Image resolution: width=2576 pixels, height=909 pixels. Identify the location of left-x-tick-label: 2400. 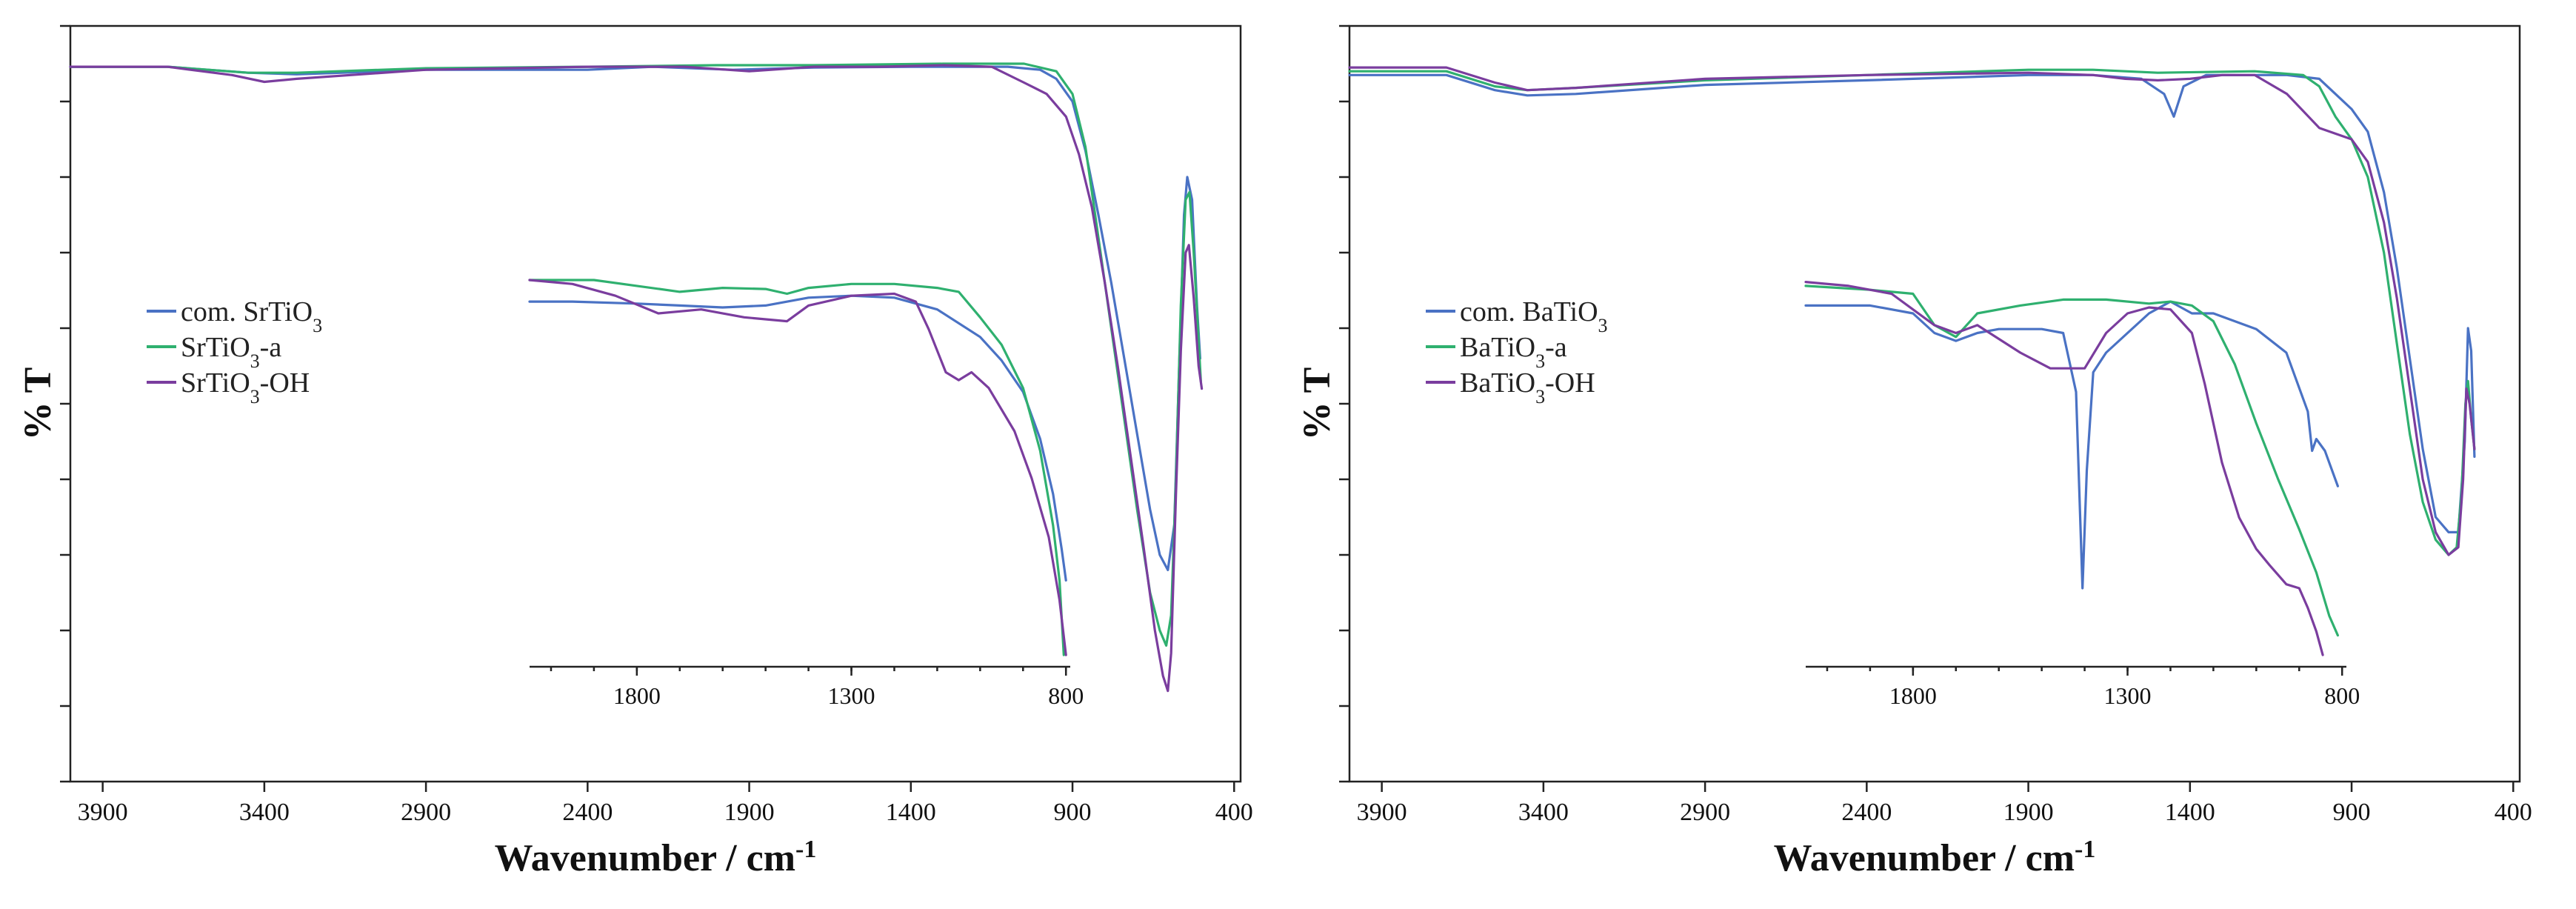
(587, 812).